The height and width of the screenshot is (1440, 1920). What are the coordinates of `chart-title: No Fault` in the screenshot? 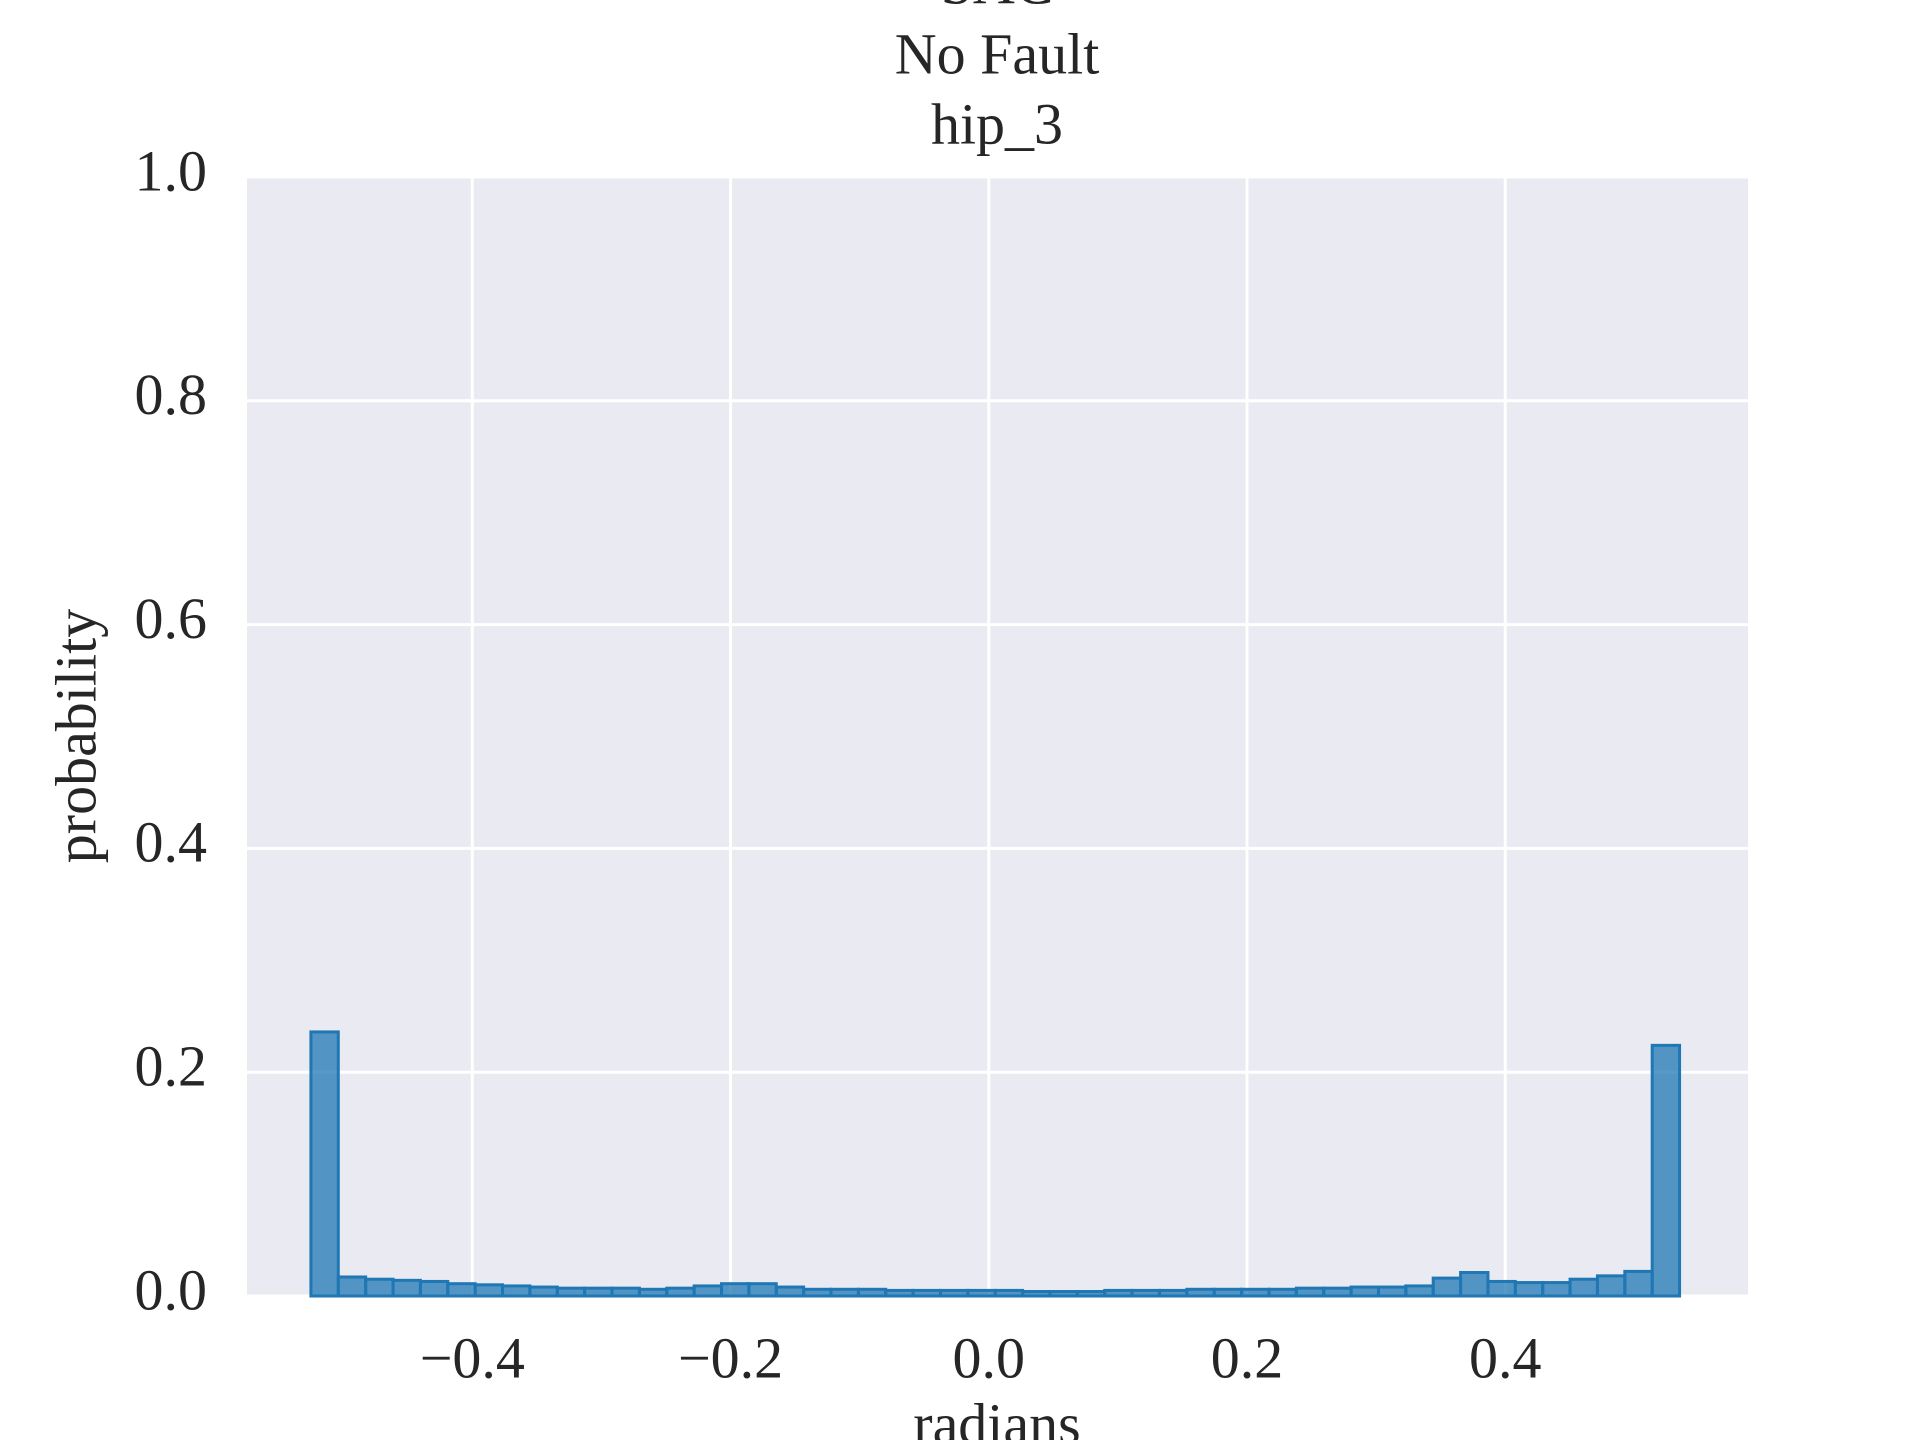 It's located at (997, 53).